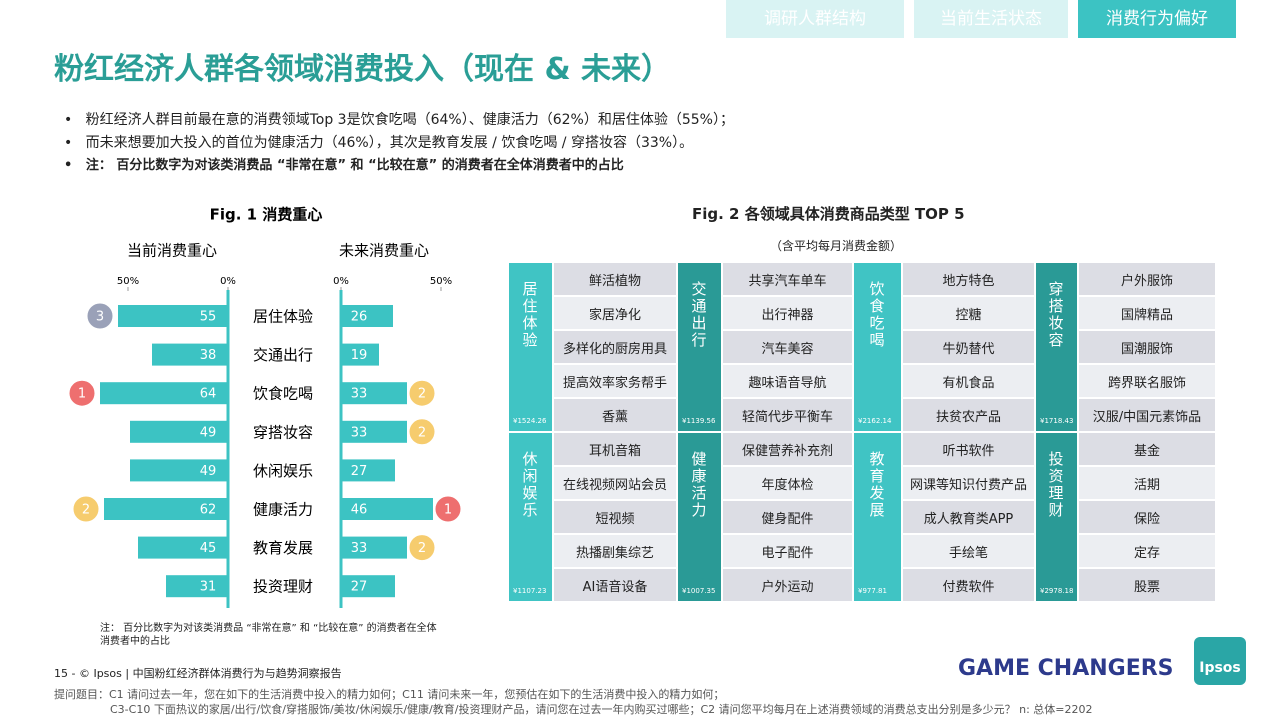 The width and height of the screenshot is (1280, 720). I want to click on value-label: 38, so click(208, 355).